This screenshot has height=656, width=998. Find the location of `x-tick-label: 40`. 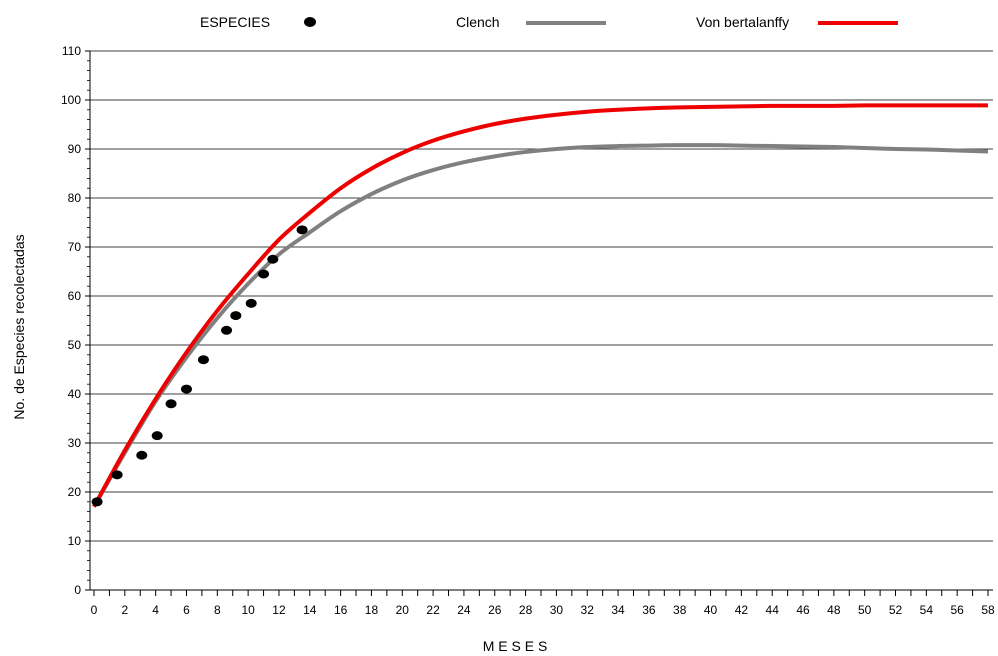

x-tick-label: 40 is located at coordinates (711, 610).